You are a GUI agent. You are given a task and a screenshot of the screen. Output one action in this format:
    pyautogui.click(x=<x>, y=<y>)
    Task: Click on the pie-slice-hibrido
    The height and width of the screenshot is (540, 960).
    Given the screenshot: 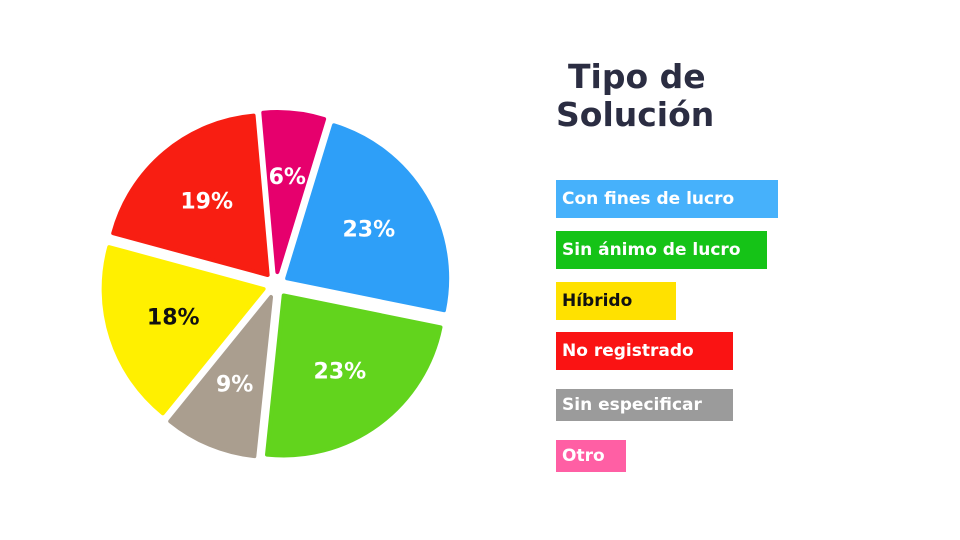 What is the action you would take?
    pyautogui.click(x=183, y=330)
    